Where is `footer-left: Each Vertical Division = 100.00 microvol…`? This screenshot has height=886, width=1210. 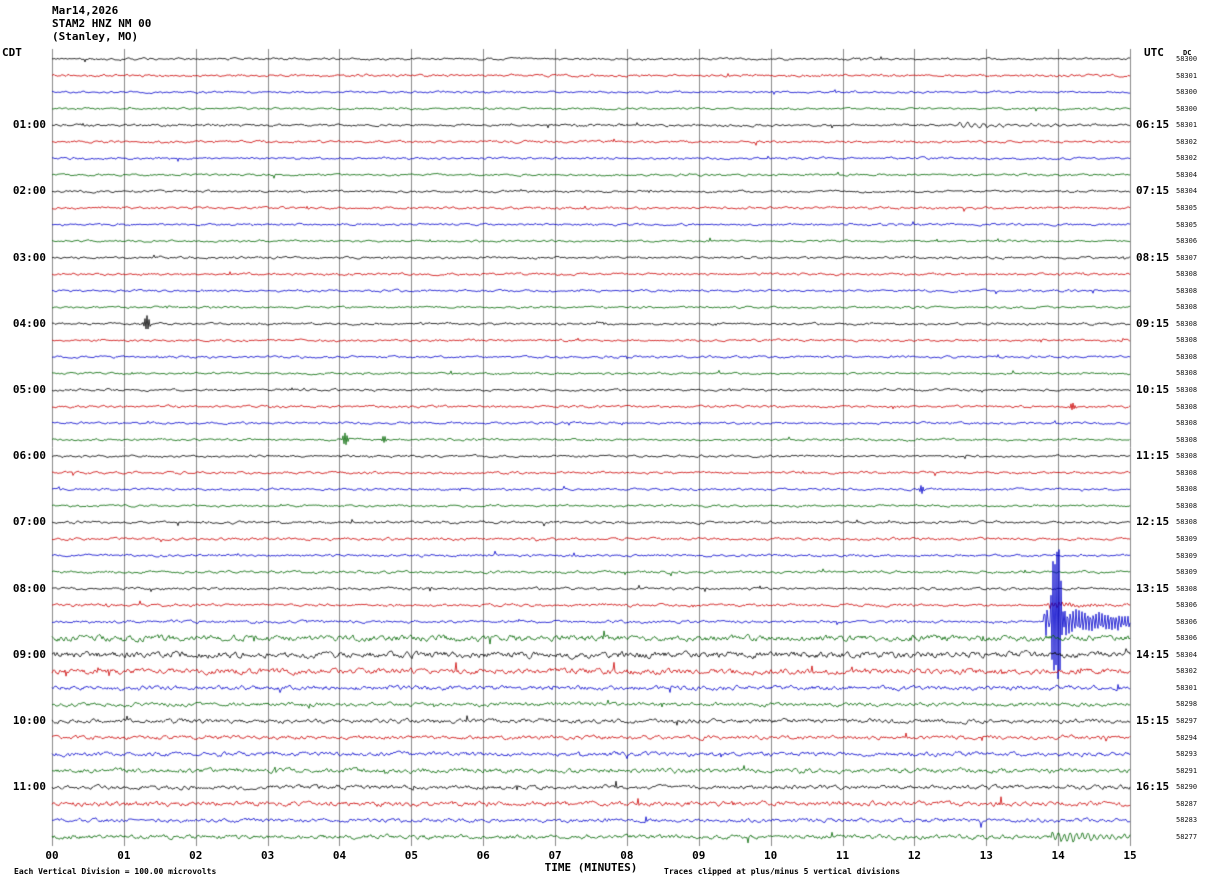
footer-left: Each Vertical Division = 100.00 microvol… is located at coordinates (115, 871).